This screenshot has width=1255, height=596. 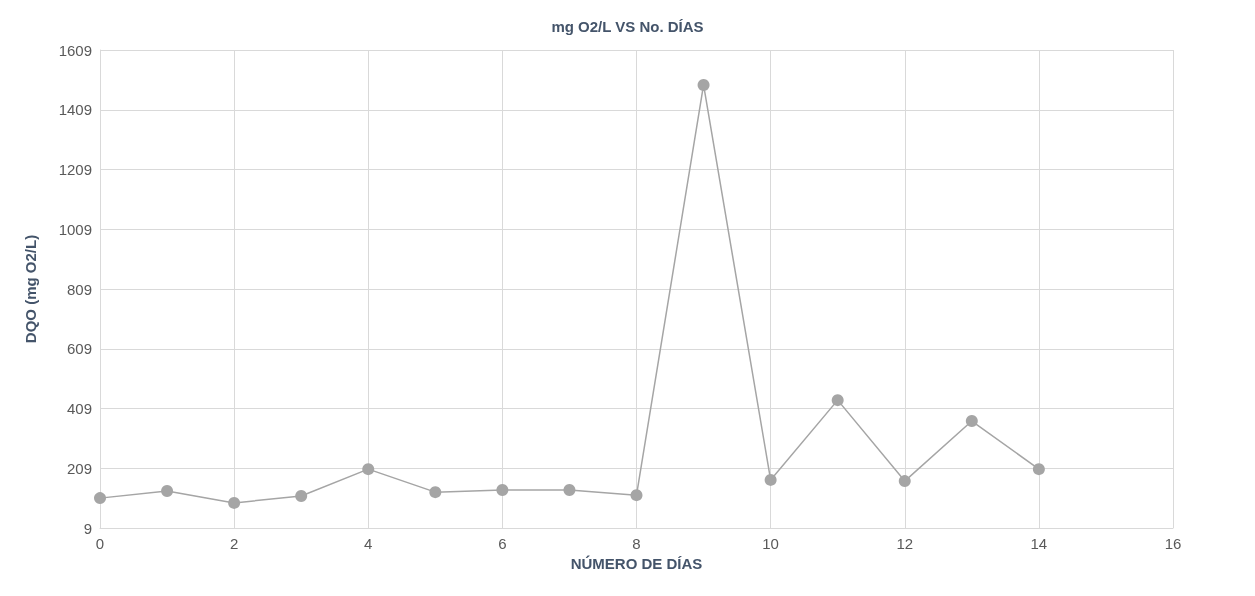 What do you see at coordinates (234, 543) in the screenshot?
I see `x-tick-label: 2` at bounding box center [234, 543].